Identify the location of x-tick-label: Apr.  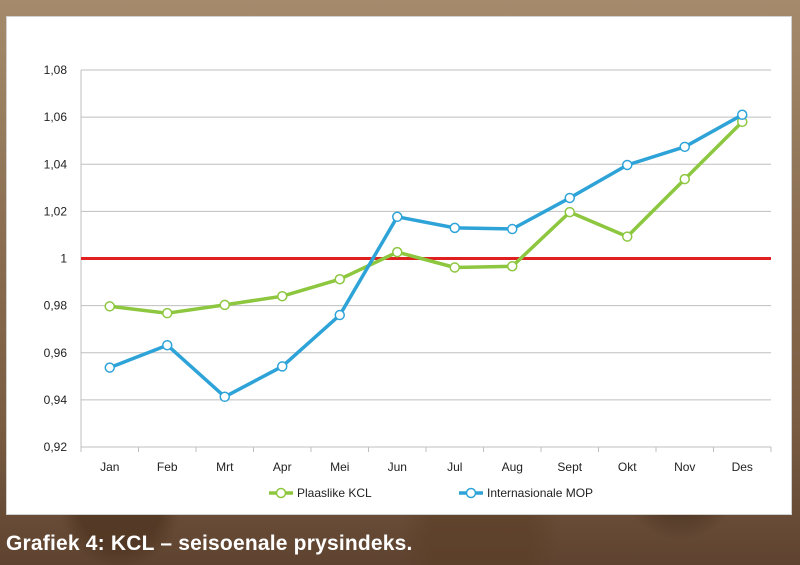
(282, 467).